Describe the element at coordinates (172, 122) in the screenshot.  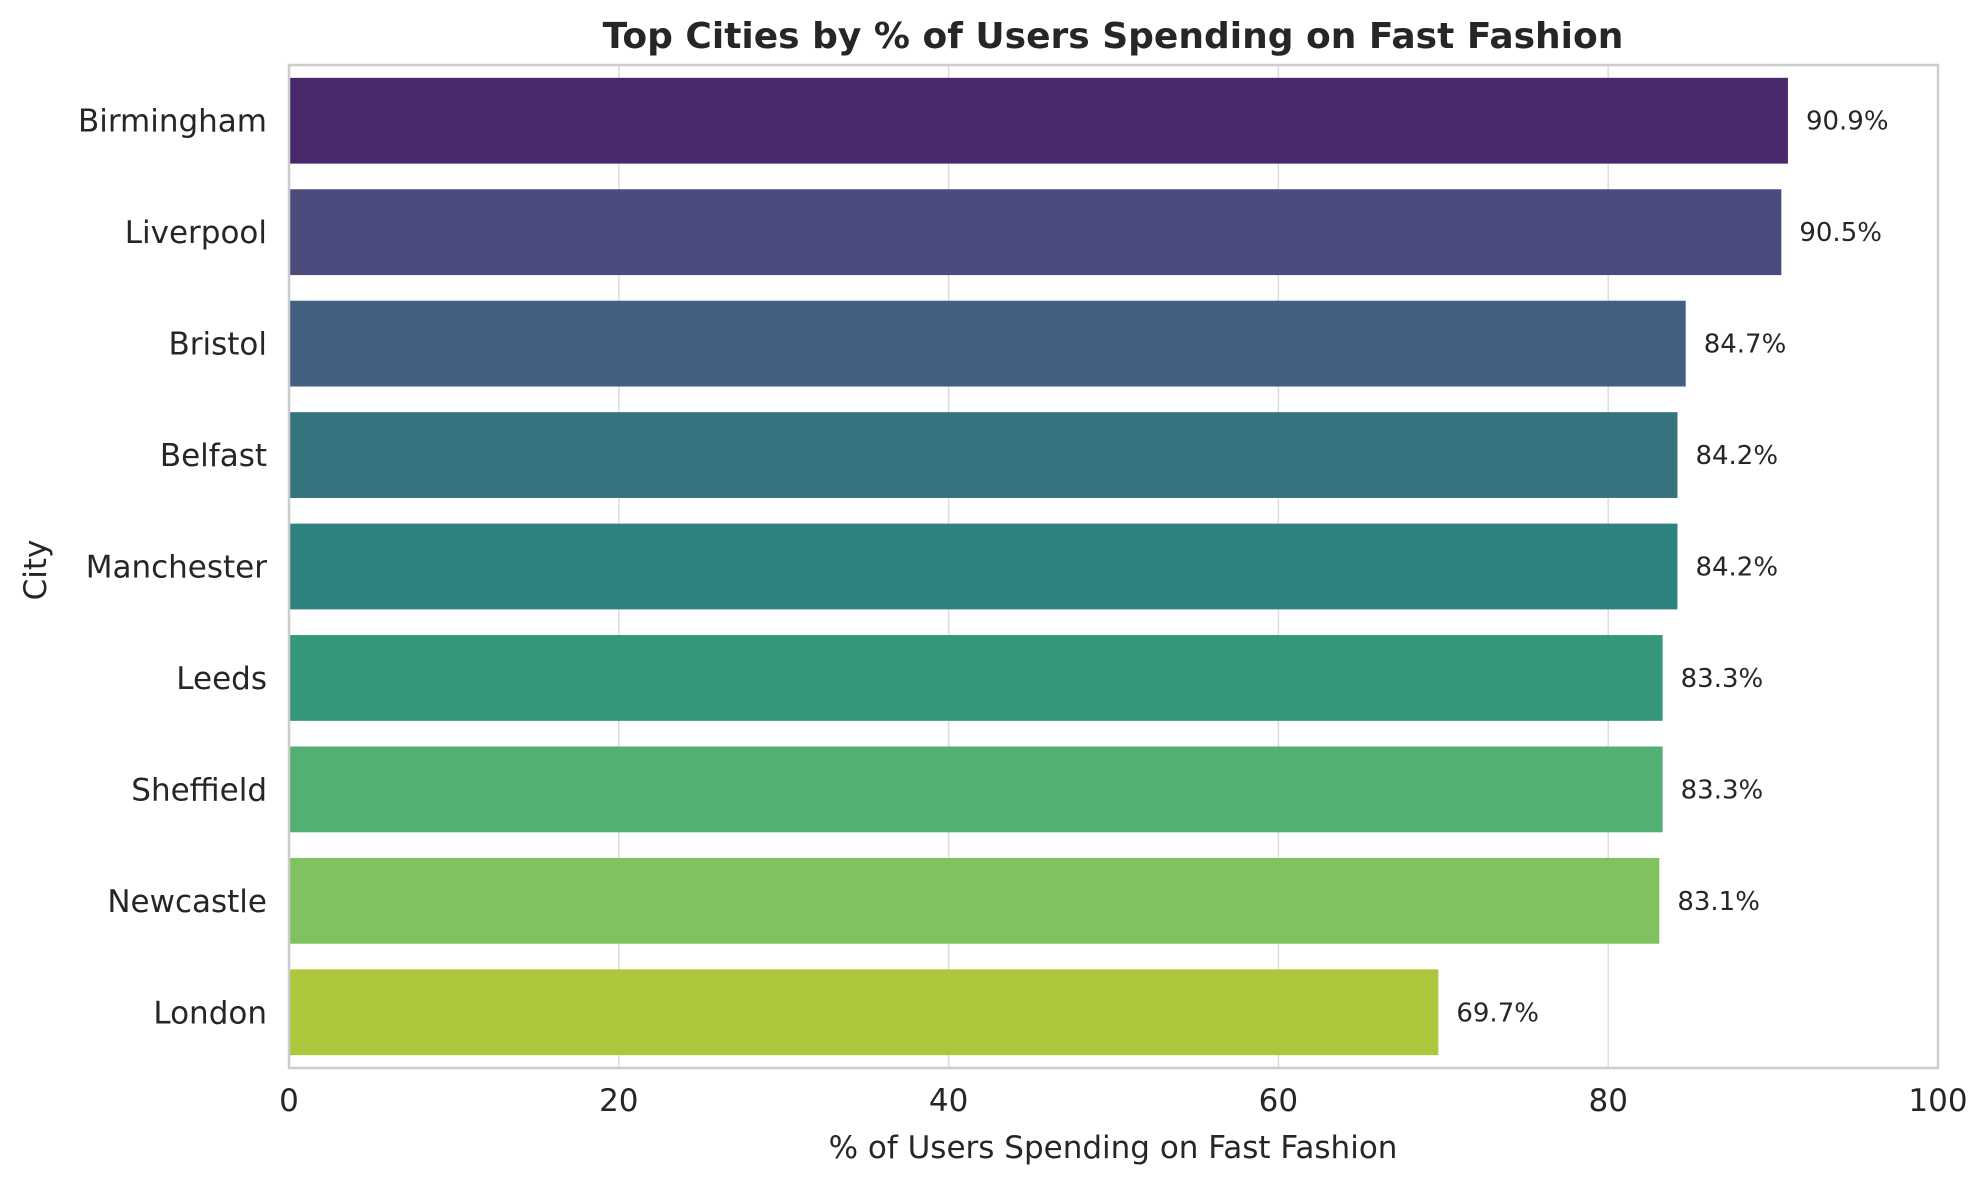
I see `y-tick-label-birmingham: Birmingham` at that location.